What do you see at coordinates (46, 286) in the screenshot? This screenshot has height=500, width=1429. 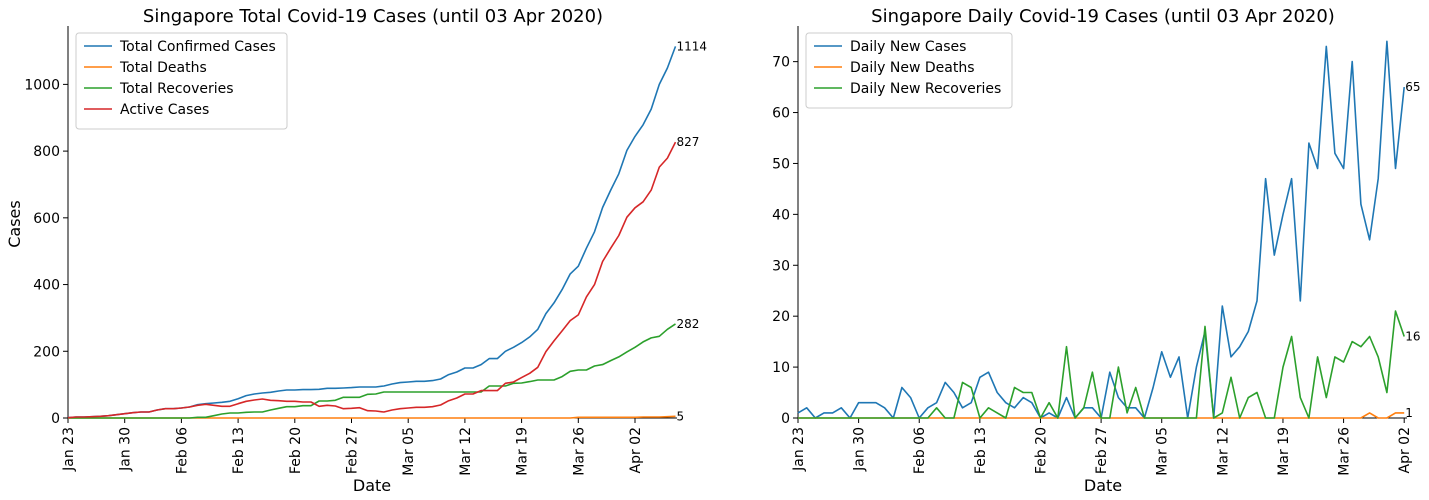 I see `y-tick-label: 400` at bounding box center [46, 286].